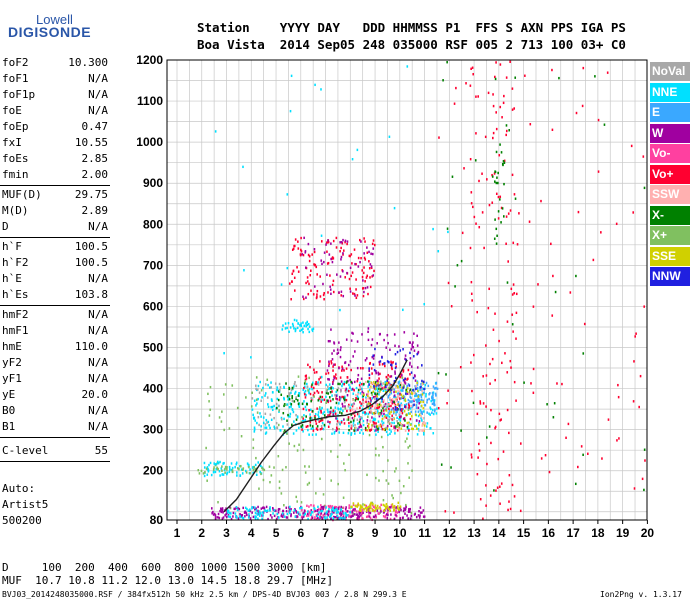 The image size is (700, 600). What do you see at coordinates (55, 111) in the screenshot?
I see `param-row-foe: foE N/A` at bounding box center [55, 111].